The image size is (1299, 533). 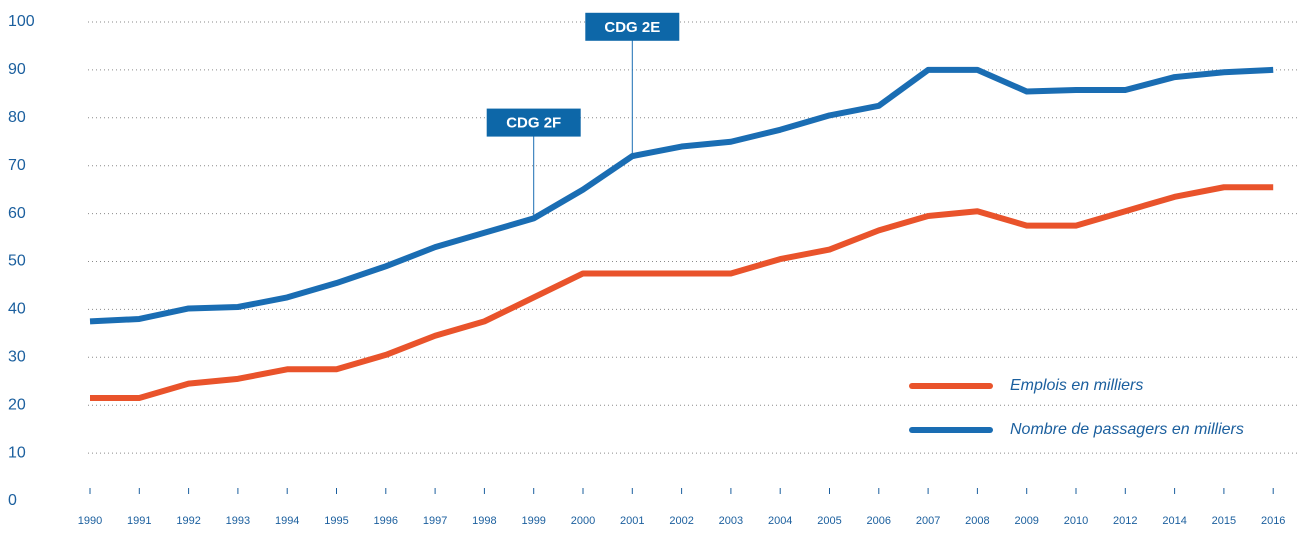 What do you see at coordinates (1076, 385) in the screenshot?
I see `legend-label: Emplois en milliers` at bounding box center [1076, 385].